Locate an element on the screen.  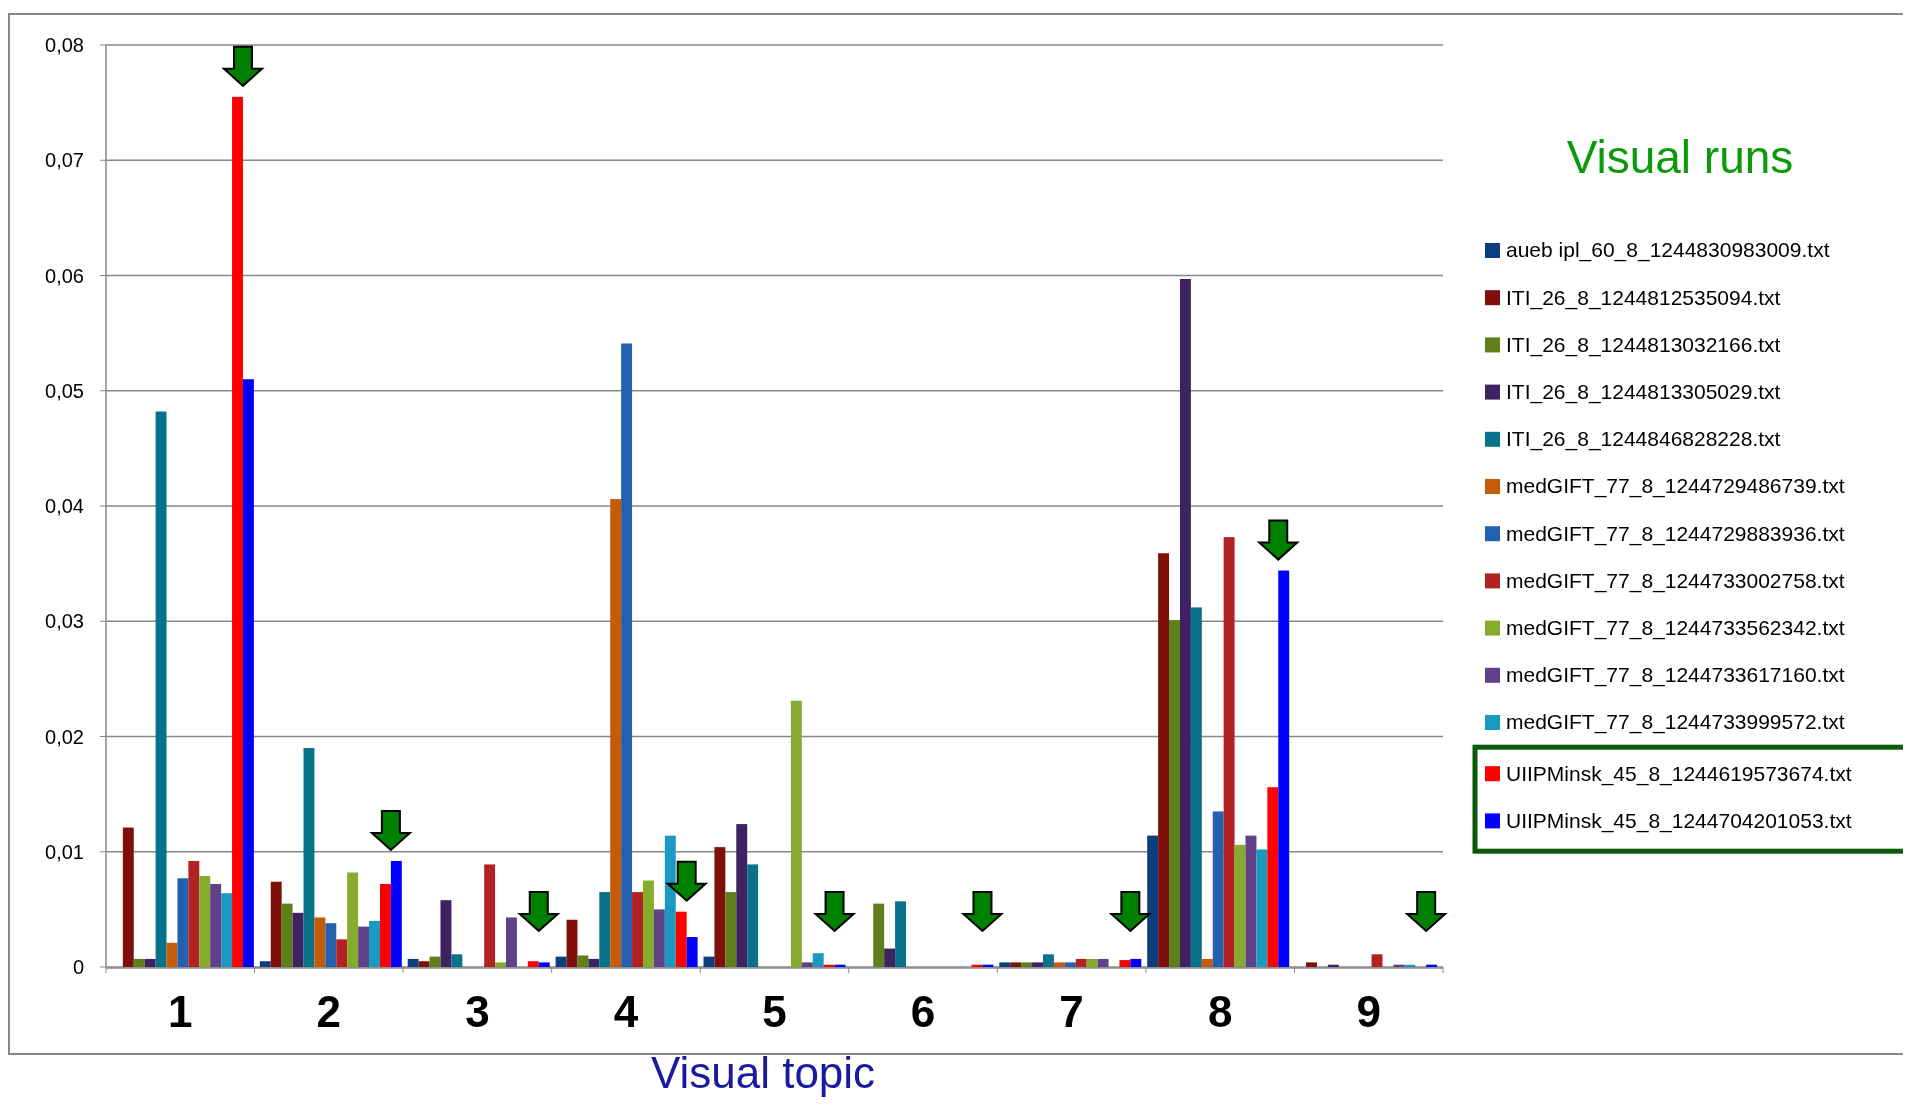
y-tick-label: 0,04 is located at coordinates (64, 506).